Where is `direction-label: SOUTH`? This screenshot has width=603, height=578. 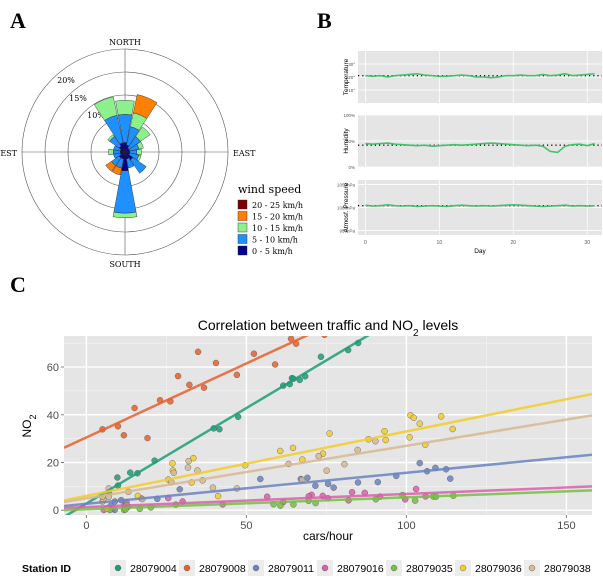
direction-label: SOUTH is located at coordinates (124, 264).